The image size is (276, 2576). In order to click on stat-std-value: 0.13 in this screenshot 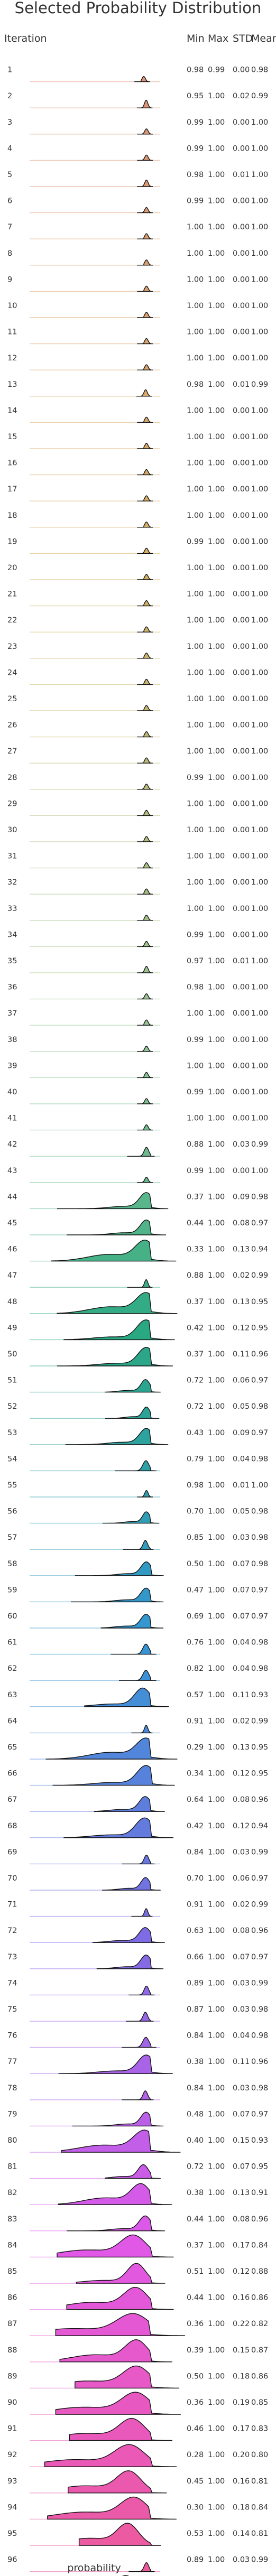, I will do `click(241, 1747)`.